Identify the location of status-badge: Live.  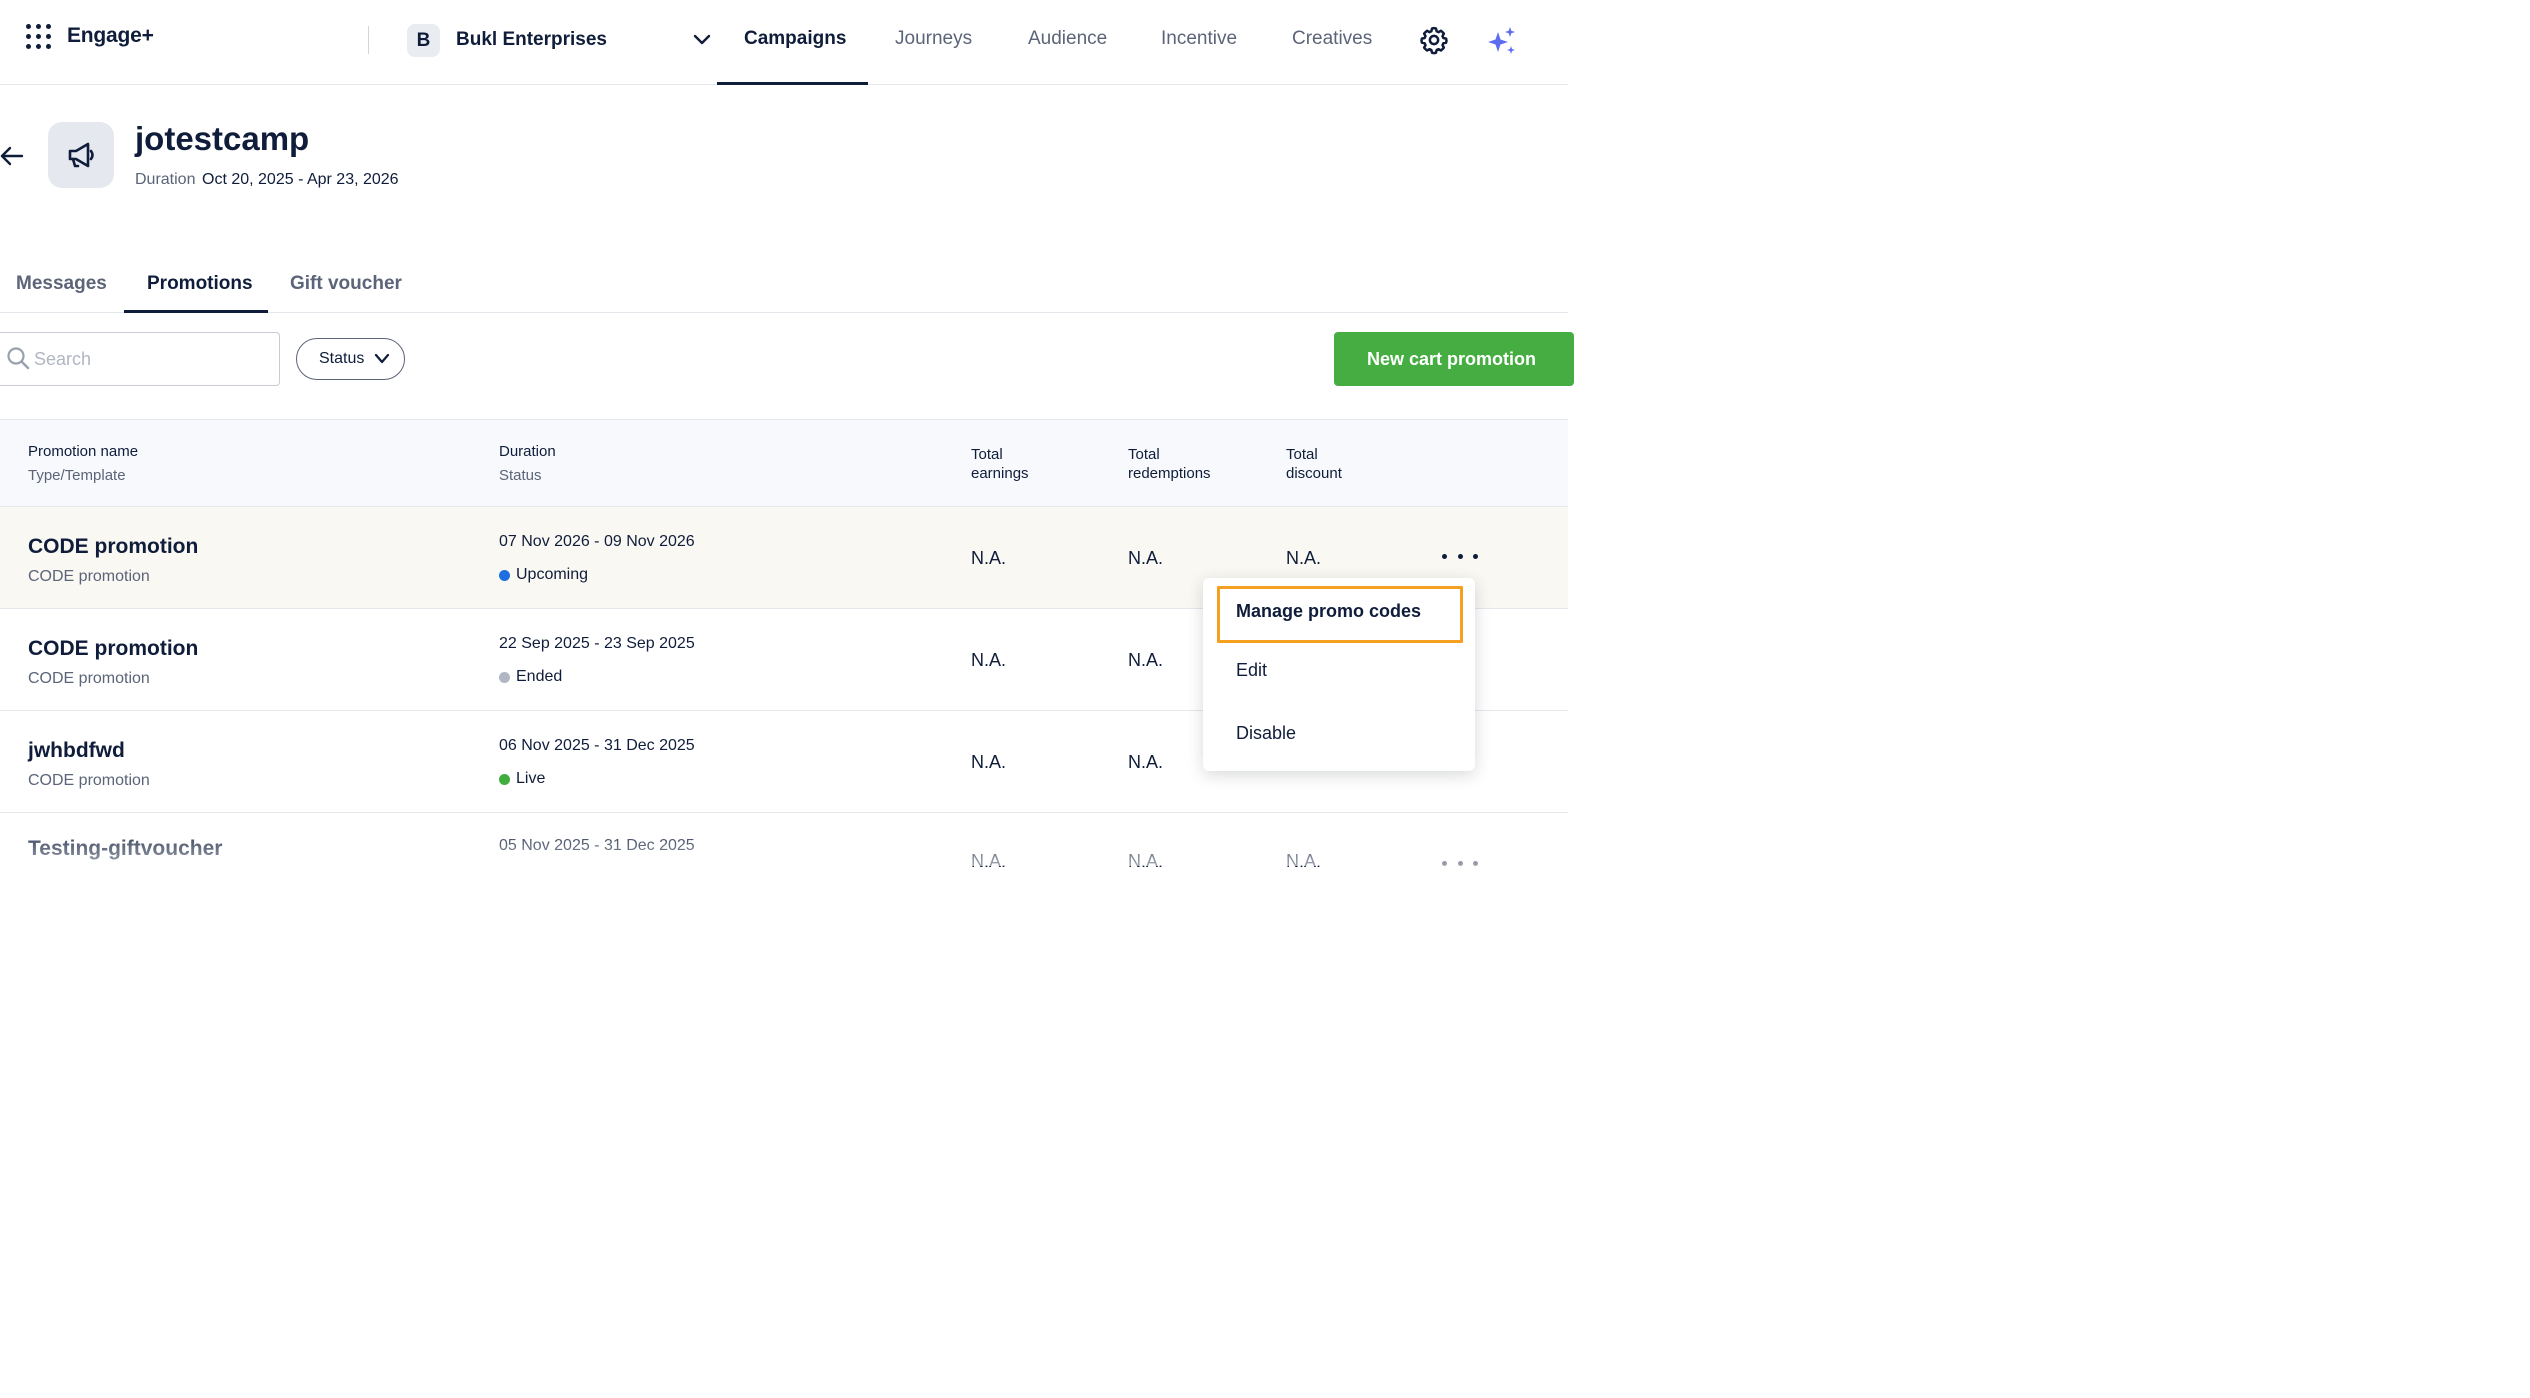
(522, 779).